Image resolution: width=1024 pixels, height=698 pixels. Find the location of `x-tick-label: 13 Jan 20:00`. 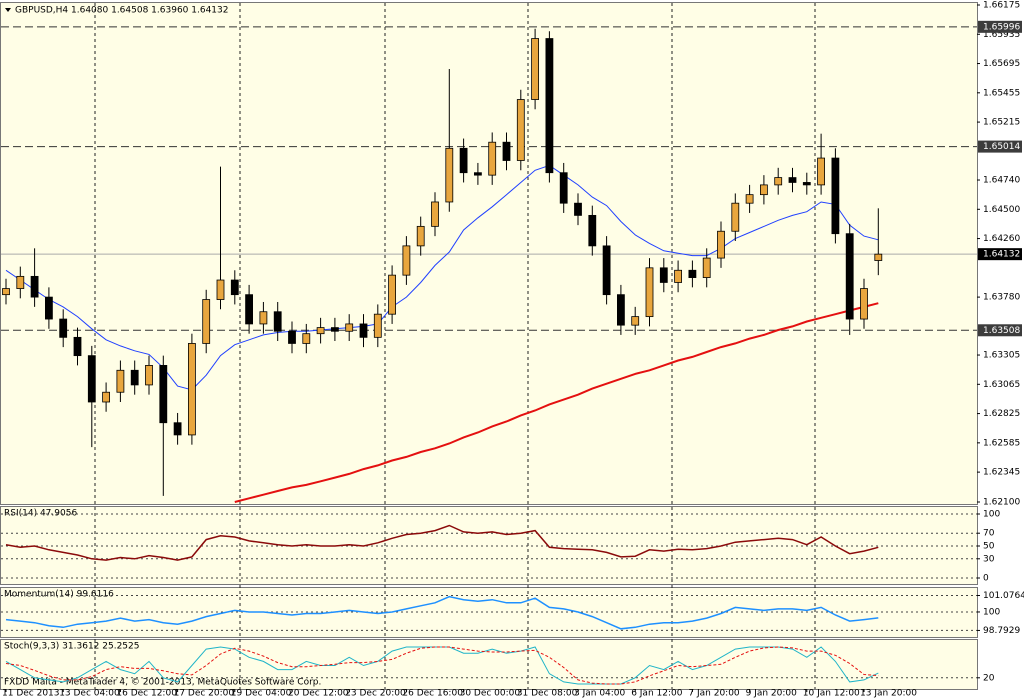

x-tick-label: 13 Jan 20:00 is located at coordinates (888, 693).